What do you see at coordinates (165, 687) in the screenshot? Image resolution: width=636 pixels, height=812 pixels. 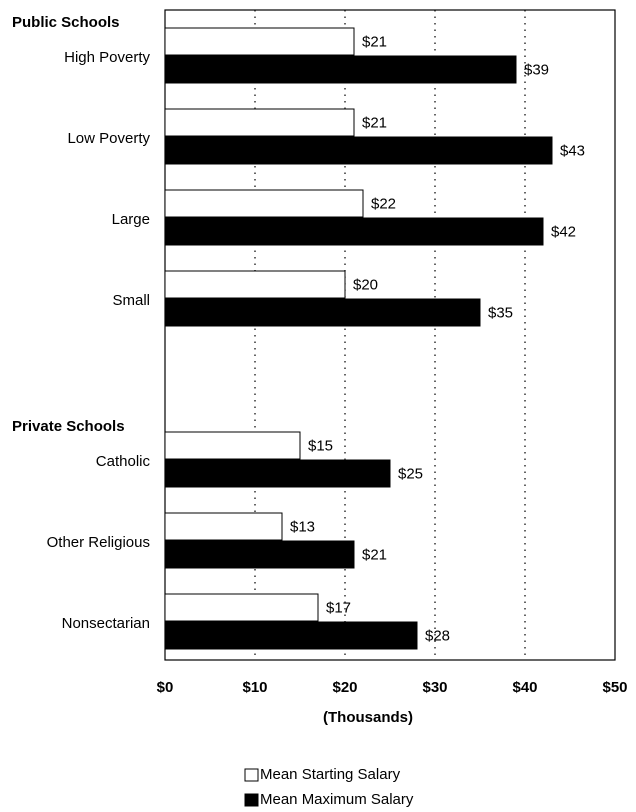 I see `x-tick-label: $0` at bounding box center [165, 687].